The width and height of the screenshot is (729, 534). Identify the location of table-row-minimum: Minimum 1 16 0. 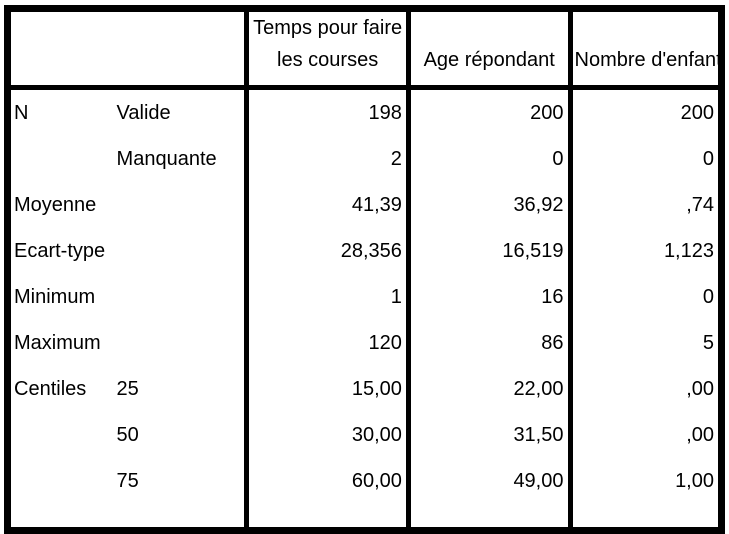
(365, 297).